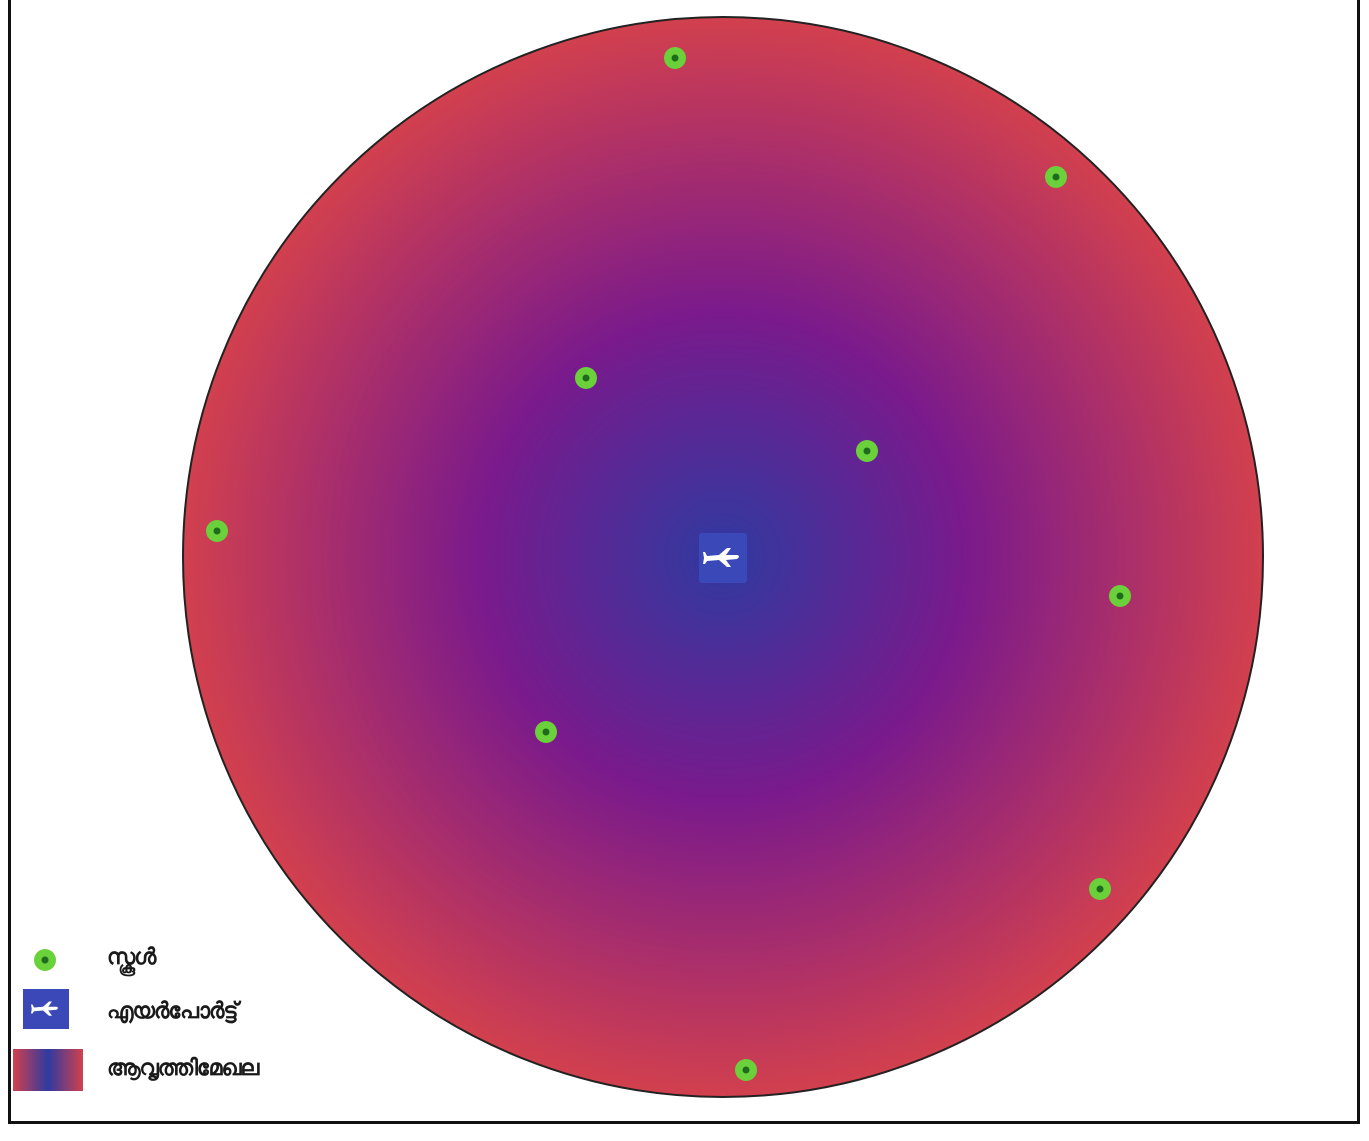 The image size is (1369, 1141). Describe the element at coordinates (48, 1070) in the screenshot. I see `legend-zone-swatch` at that location.